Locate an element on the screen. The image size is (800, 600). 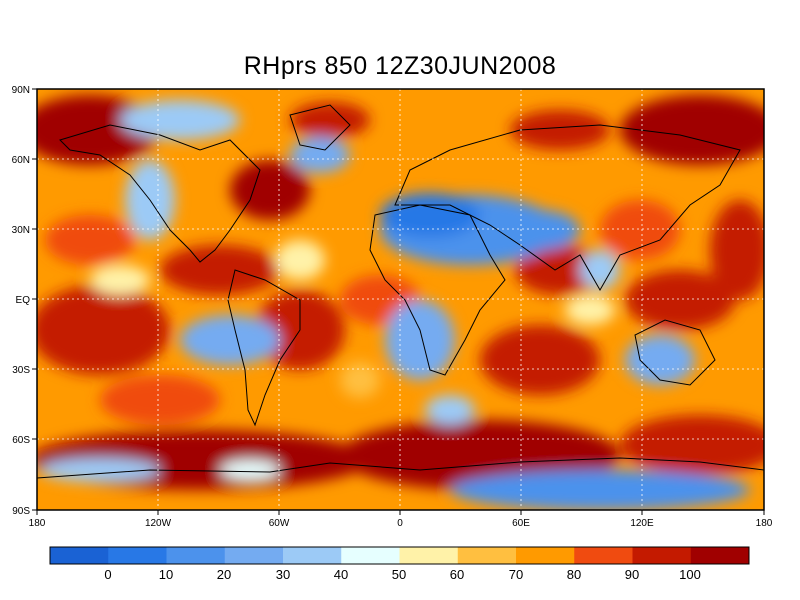
lat-axis-labels: 90N 60N 30N EQ 30S 60S 90S is located at coordinates (21, 301).